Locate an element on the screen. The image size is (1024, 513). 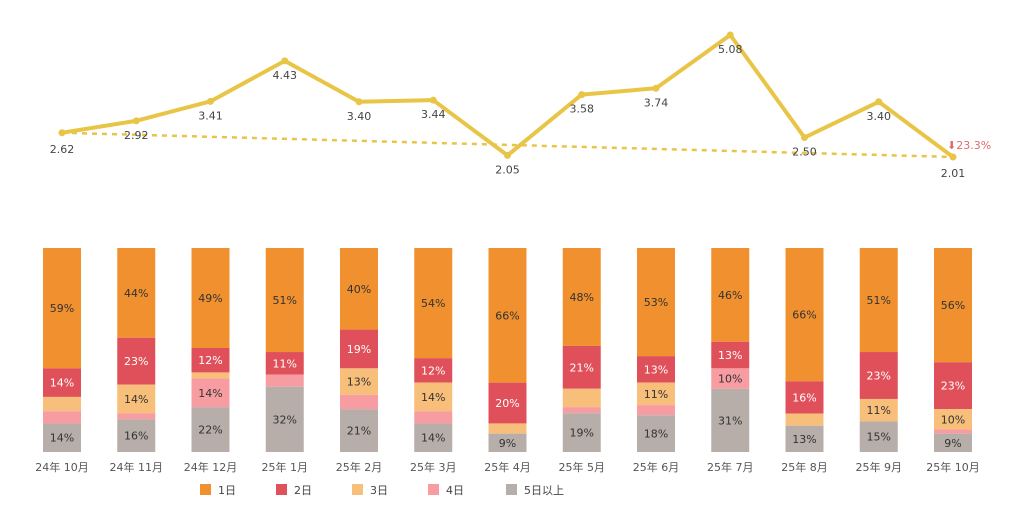
bar-segment-label: 15% is located at coordinates (879, 437).